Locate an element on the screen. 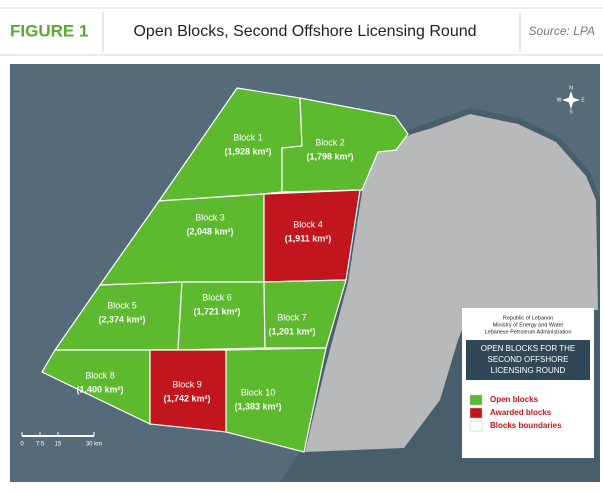 This screenshot has width=603, height=492. legend-title: SECOND OFFSHORE is located at coordinates (528, 359).